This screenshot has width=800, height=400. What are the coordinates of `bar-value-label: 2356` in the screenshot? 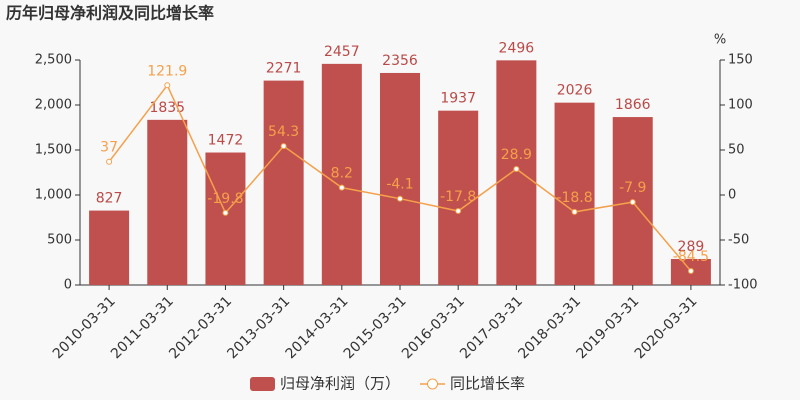 It's located at (400, 61).